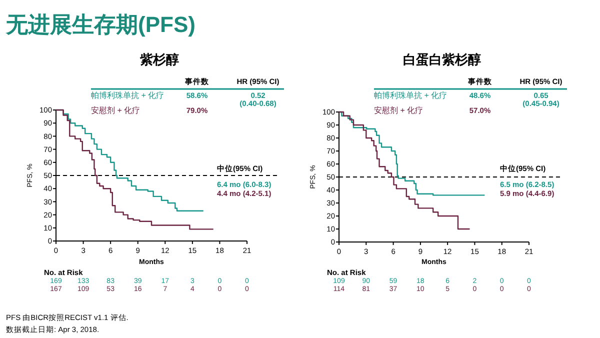 This screenshot has height=338, width=600. Describe the element at coordinates (100, 24) in the screenshot. I see `chart-title: 无进展生存期(PFS)` at that location.